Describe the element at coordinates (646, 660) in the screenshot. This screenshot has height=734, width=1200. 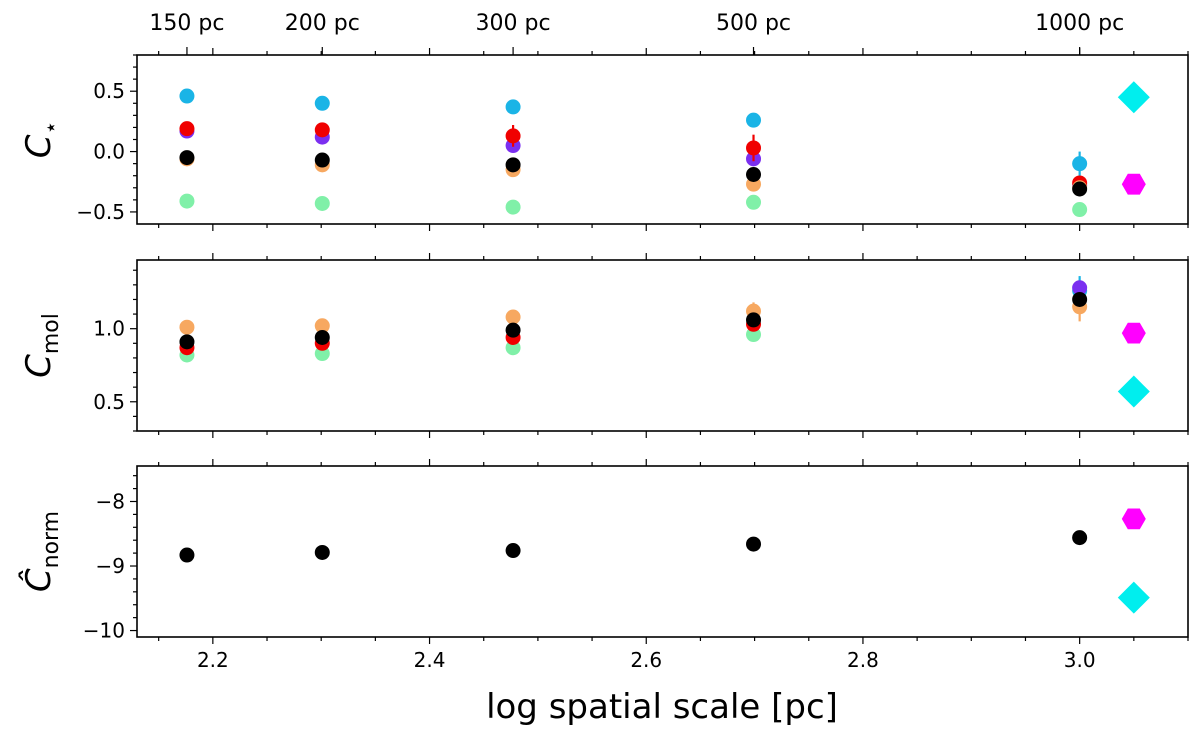
I see `x-tick-label: 2.6` at that location.